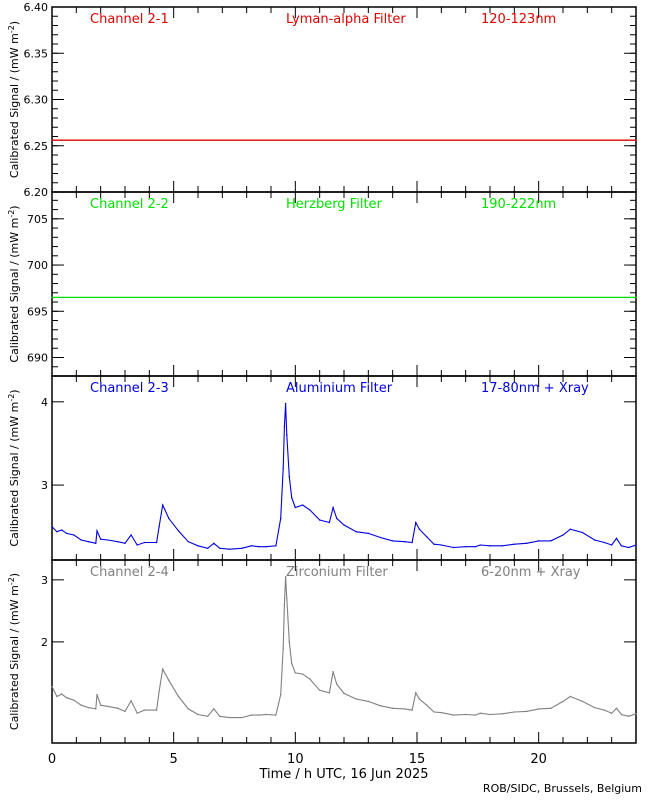 Image resolution: width=650 pixels, height=800 pixels. I want to click on y-tick-label: 695, so click(37, 311).